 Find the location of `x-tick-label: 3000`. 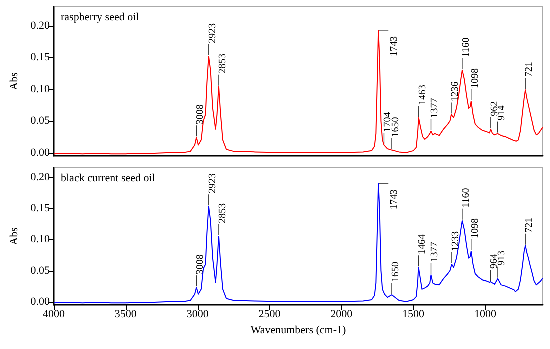

x-tick-label: 3000 is located at coordinates (198, 314).